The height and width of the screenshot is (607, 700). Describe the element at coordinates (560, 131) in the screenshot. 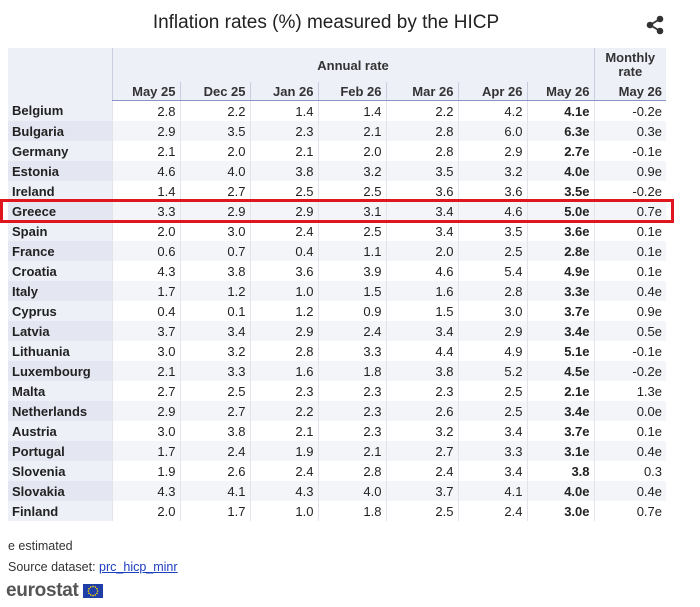

I see `cell: 6.3e` at that location.